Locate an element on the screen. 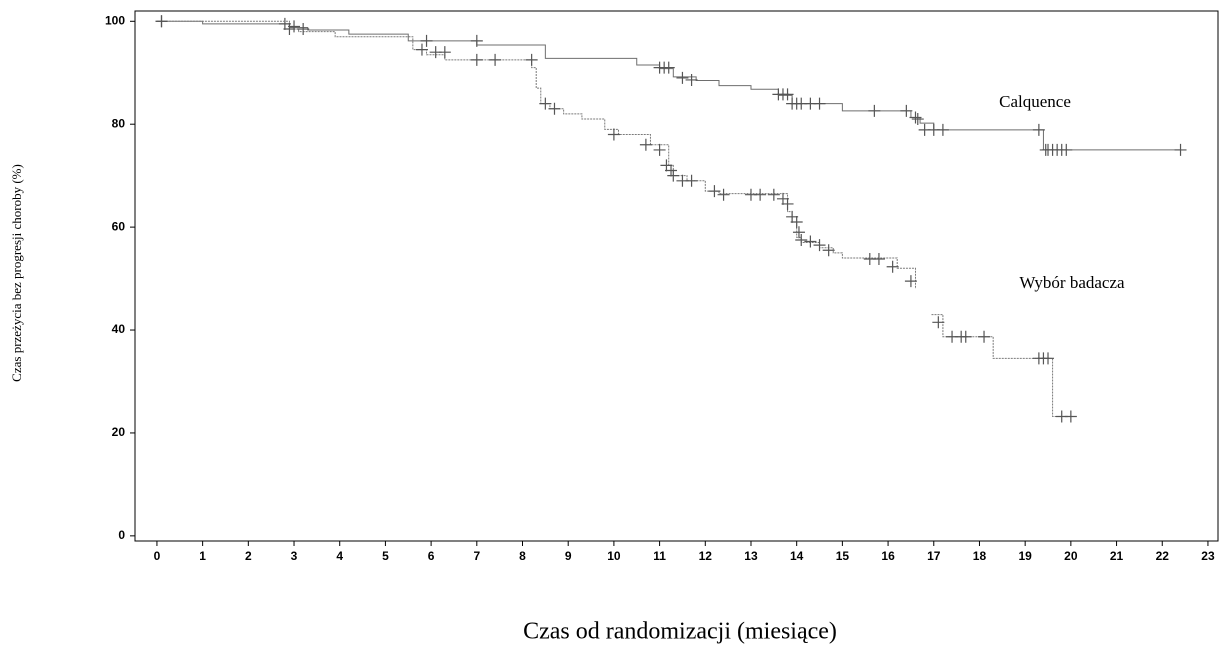 The width and height of the screenshot is (1222, 656). y-axis-title: Czas przeżycia bez progresji choroby (%) is located at coordinates (16, 273).